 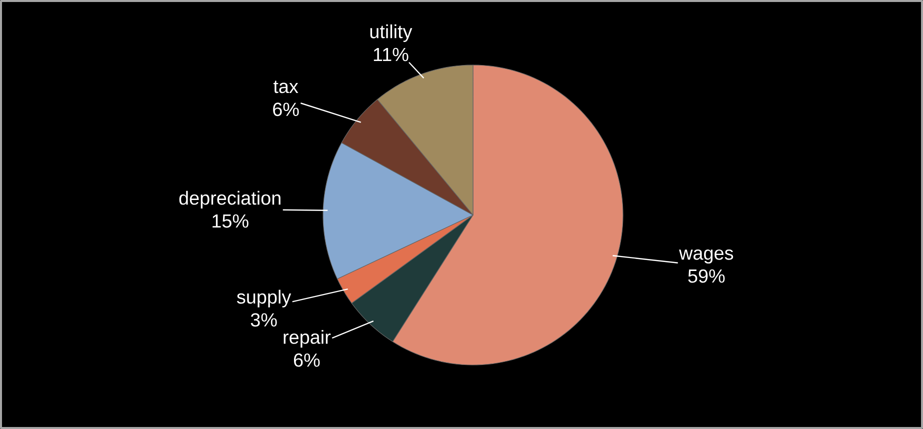 I want to click on slice-label: supply, so click(x=264, y=299).